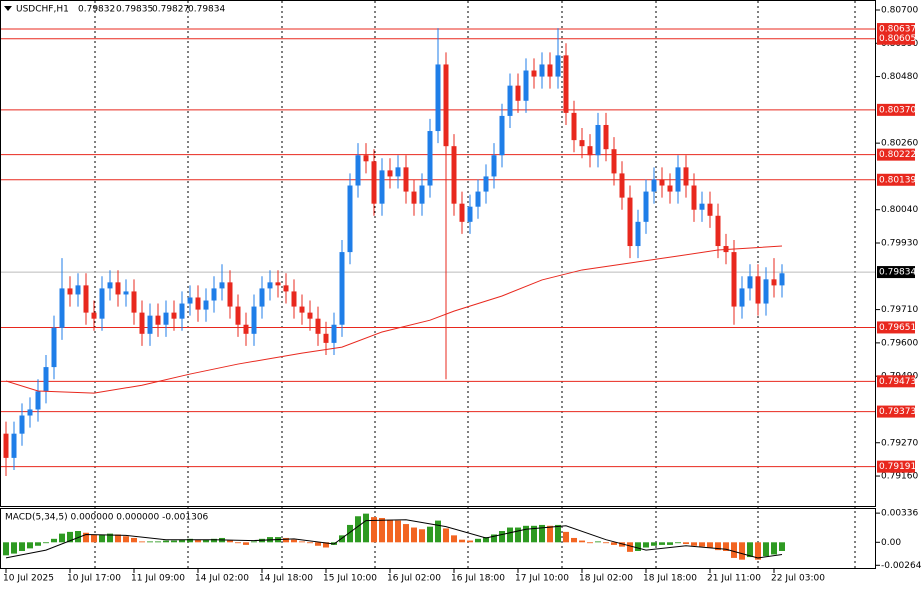 The height and width of the screenshot is (590, 921). I want to click on y-tick-label: 0.79930, so click(899, 244).